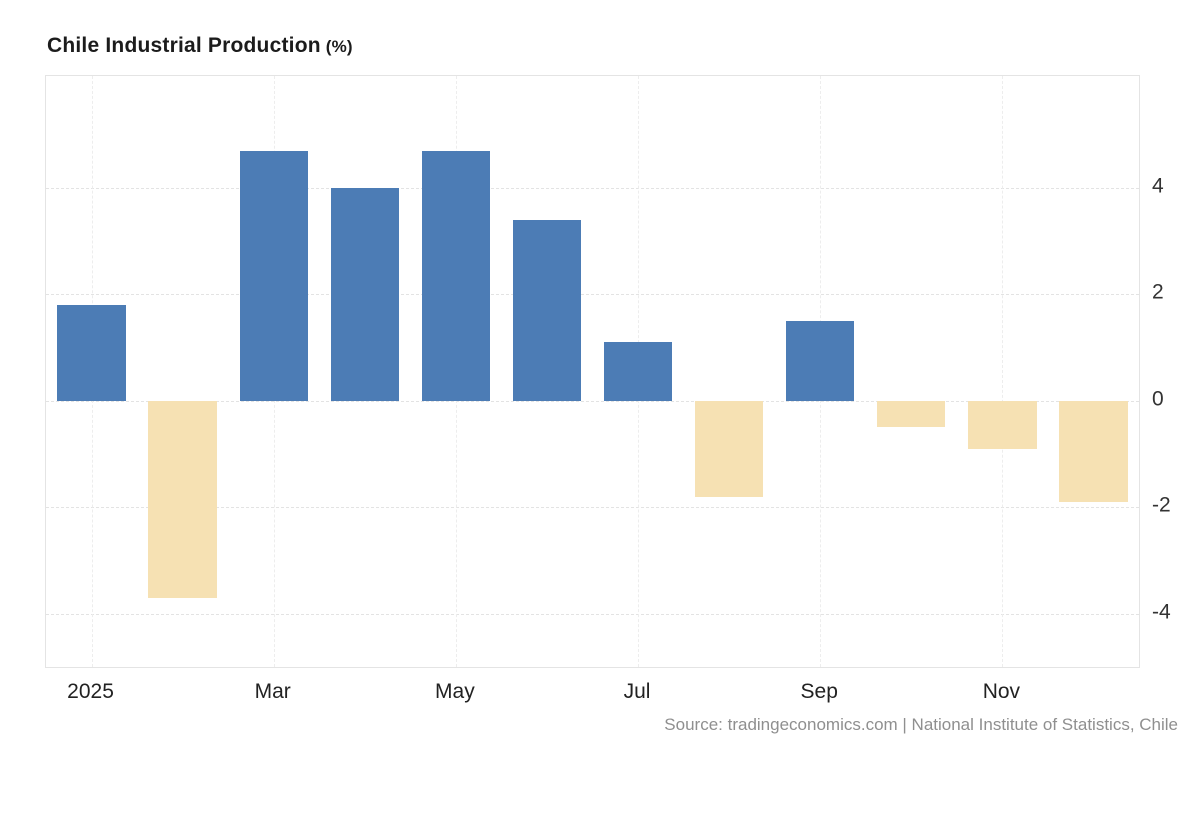  I want to click on bar-nov, so click(1002, 424).